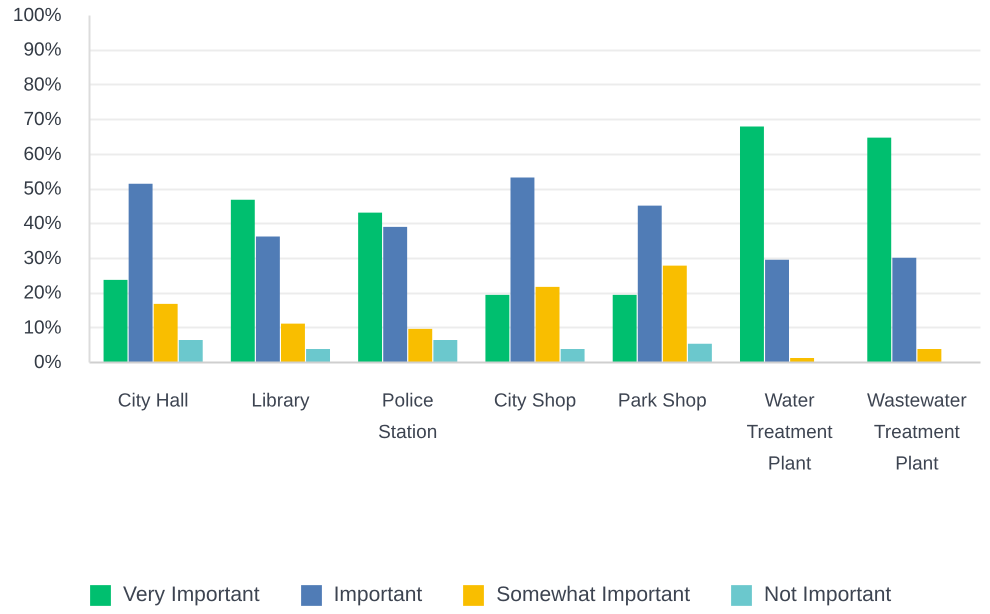 The height and width of the screenshot is (614, 990). Describe the element at coordinates (42, 258) in the screenshot. I see `y-tick-label: 30%` at that location.